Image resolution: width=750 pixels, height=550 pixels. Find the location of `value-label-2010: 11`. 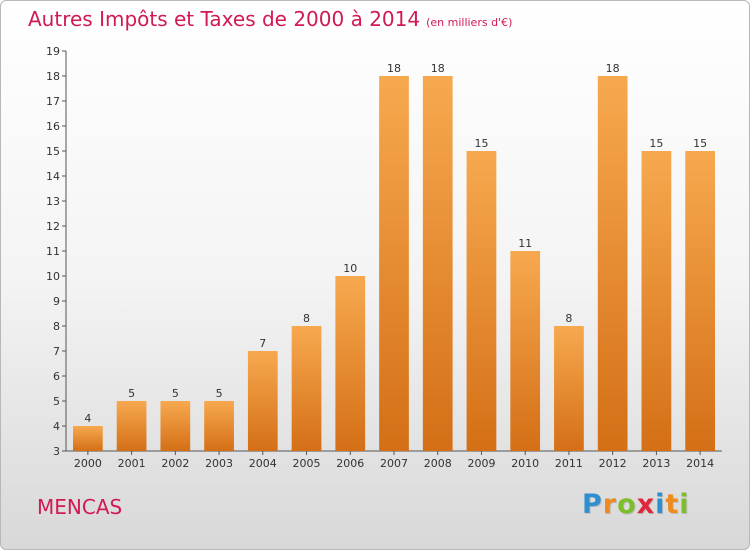

value-label-2010: 11 is located at coordinates (525, 243).